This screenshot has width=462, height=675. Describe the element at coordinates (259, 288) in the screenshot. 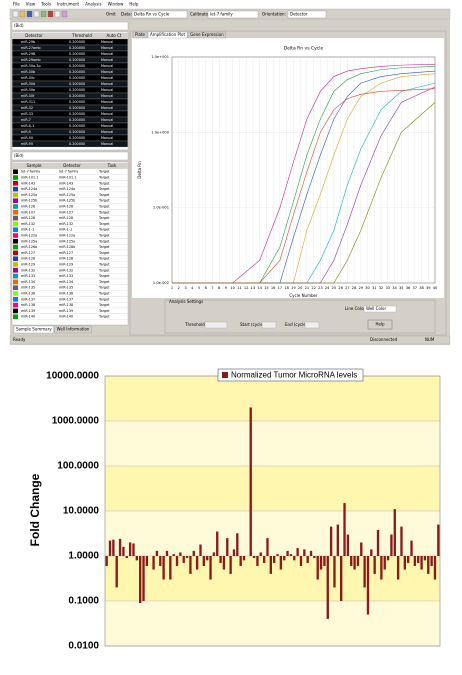

I see `x-tick-label: 14` at that location.